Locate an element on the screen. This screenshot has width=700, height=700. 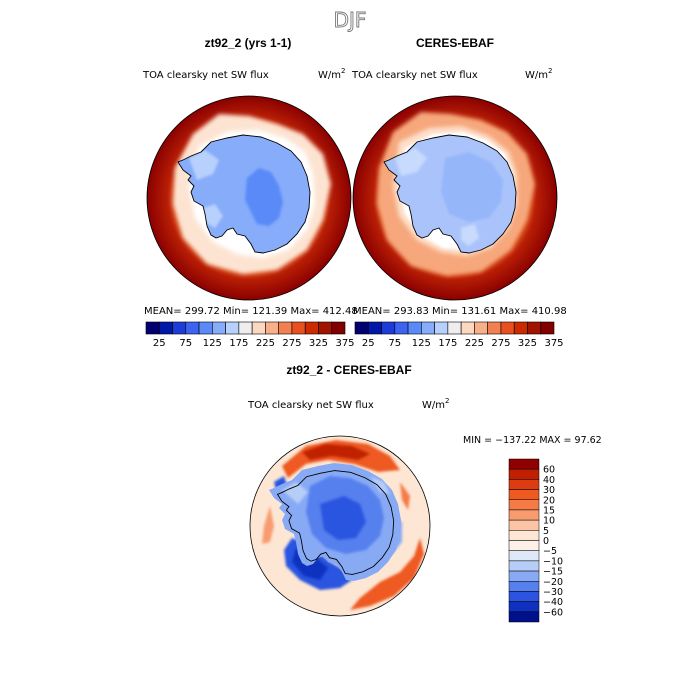
panel-difference-units: W/m 2 is located at coordinates (435, 404).